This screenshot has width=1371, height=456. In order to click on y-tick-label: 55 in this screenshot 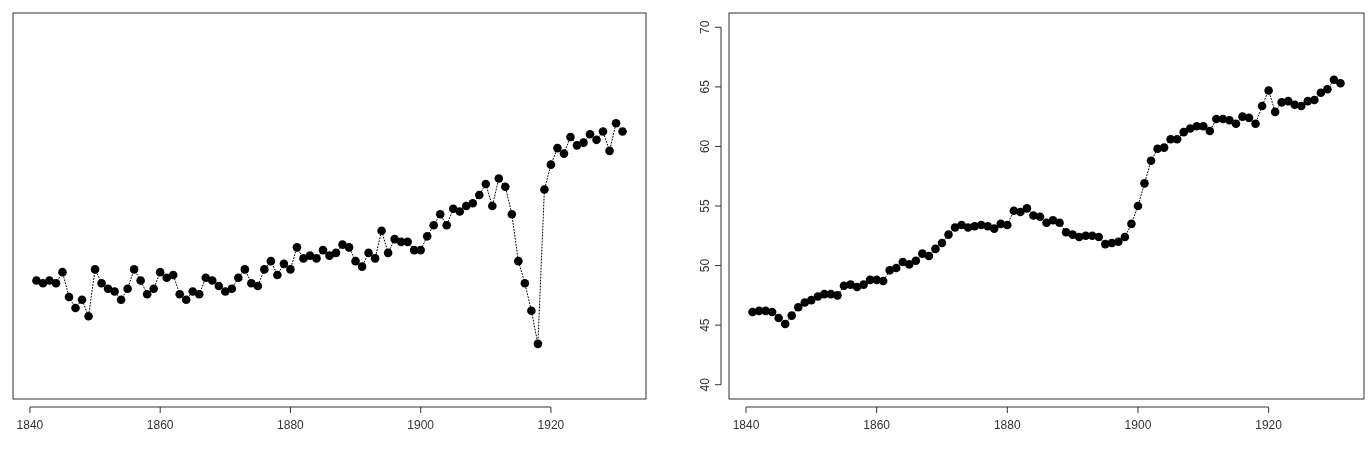, I will do `click(705, 206)`.